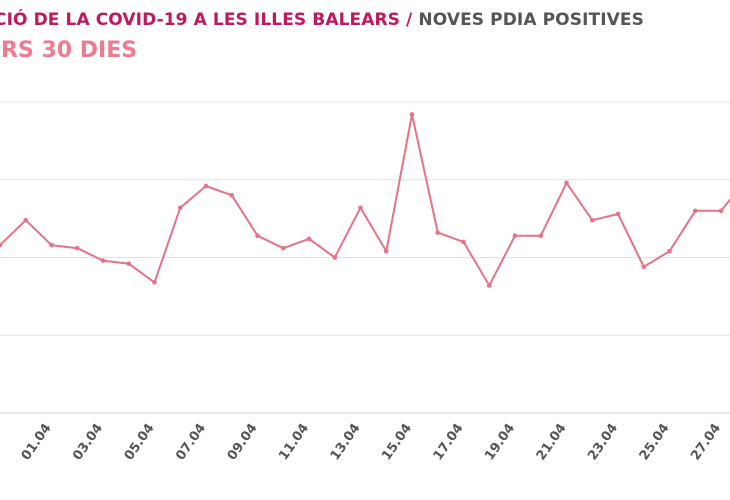 This screenshot has height=500, width=730. Describe the element at coordinates (397, 442) in the screenshot. I see `x-tick-label: 15.04` at that location.